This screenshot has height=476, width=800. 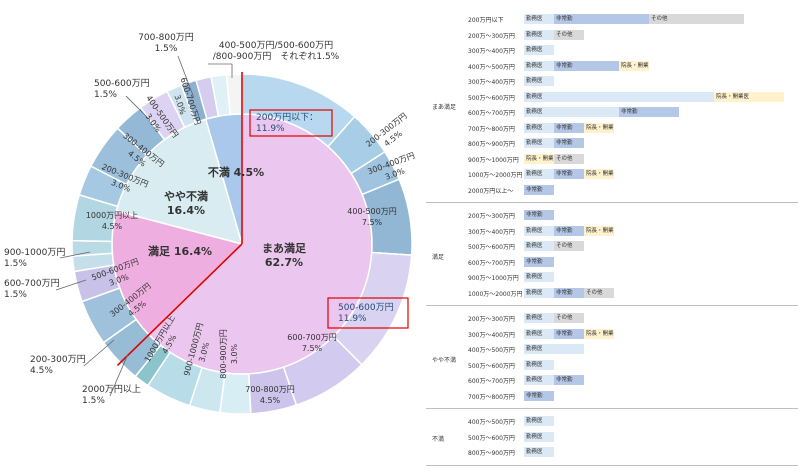 I want to click on group-label: 不満, so click(x=438, y=440).